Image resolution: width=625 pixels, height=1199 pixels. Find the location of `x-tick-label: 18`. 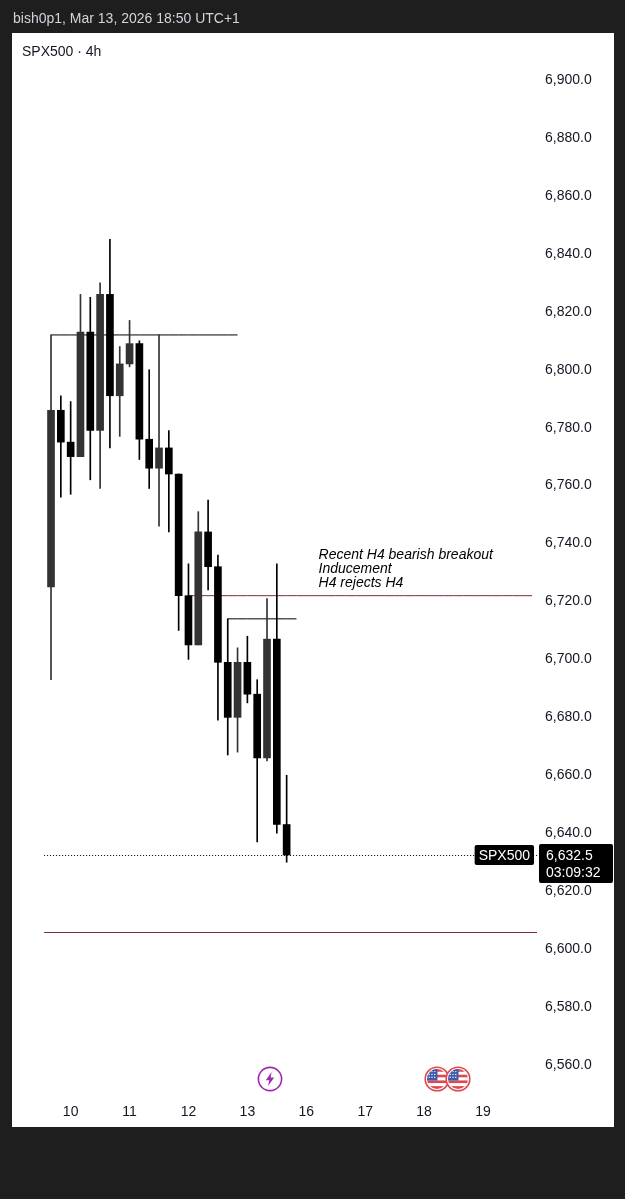

x-tick-label: 18 is located at coordinates (424, 1111).